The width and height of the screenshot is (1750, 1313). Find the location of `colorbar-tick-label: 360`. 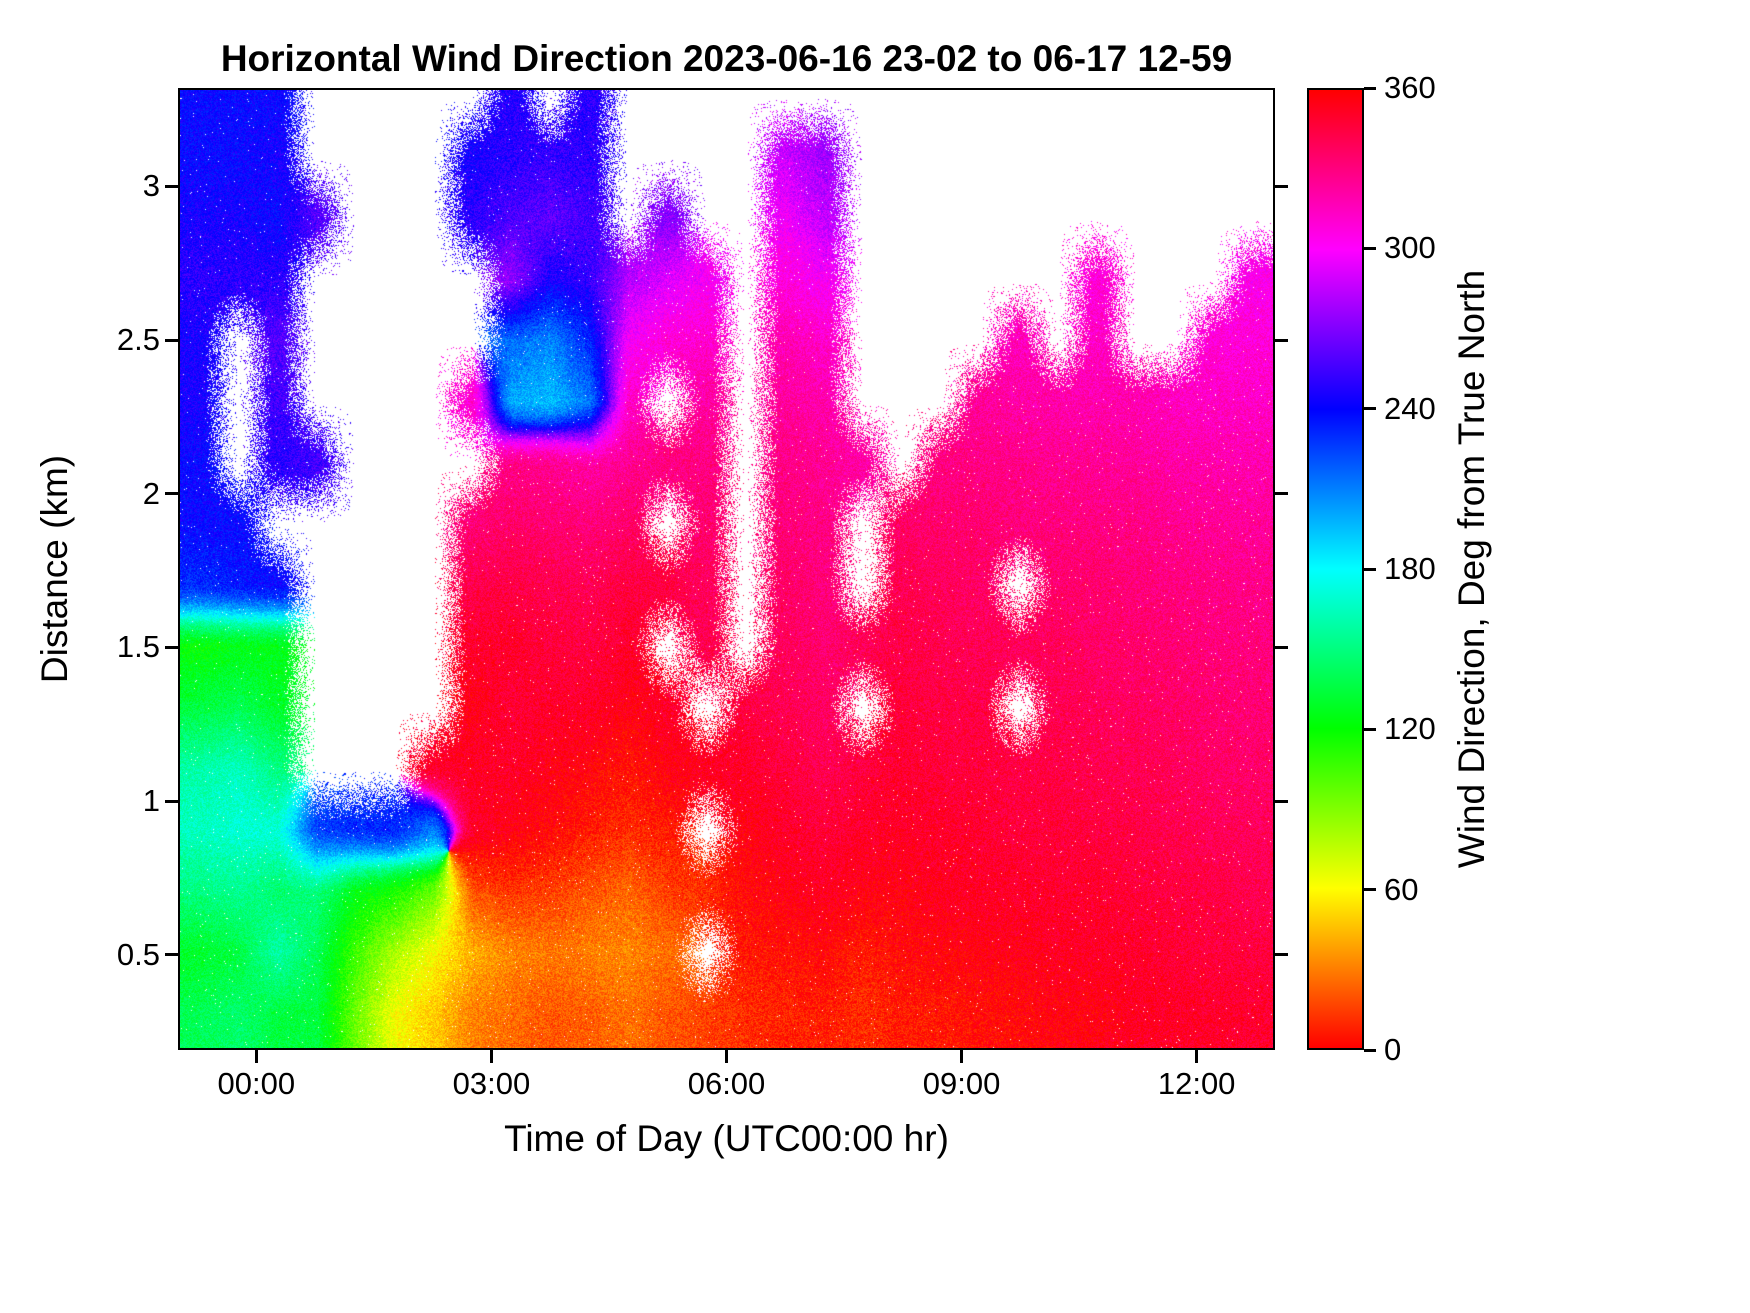

colorbar-tick-label: 360 is located at coordinates (1410, 87).